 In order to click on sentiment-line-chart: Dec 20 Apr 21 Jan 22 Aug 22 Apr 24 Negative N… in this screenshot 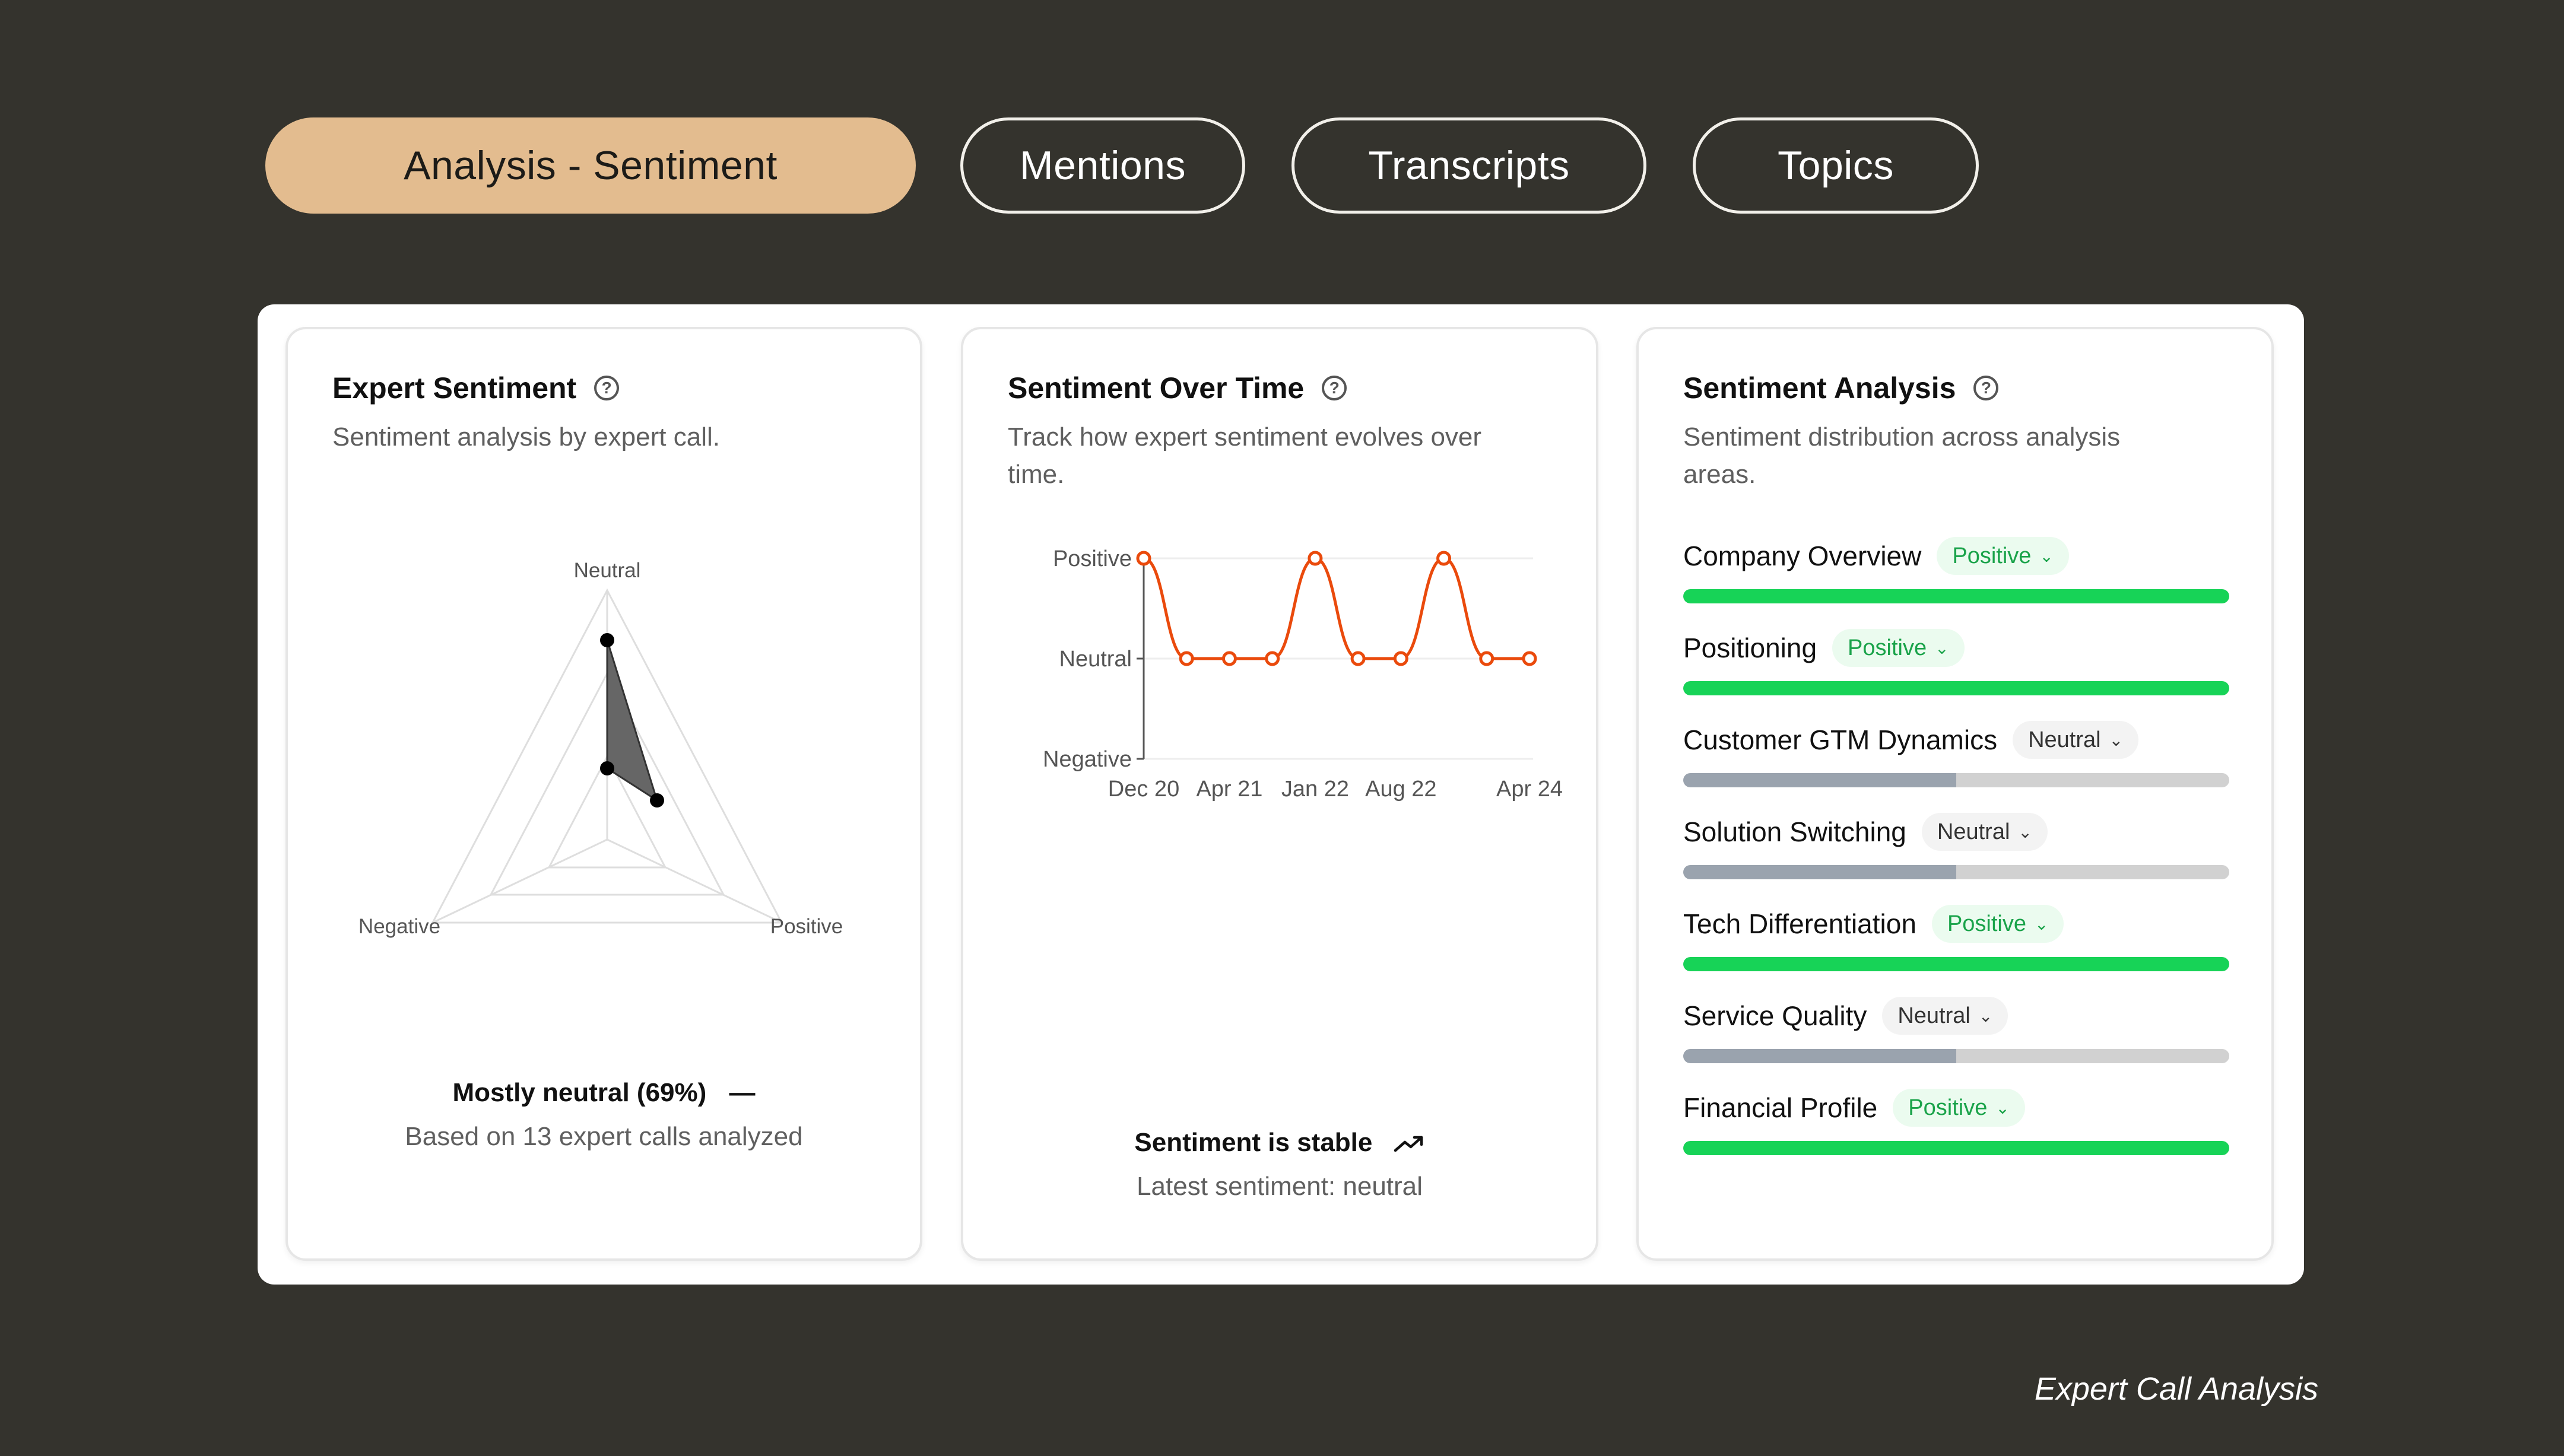, I will do `click(1303, 674)`.